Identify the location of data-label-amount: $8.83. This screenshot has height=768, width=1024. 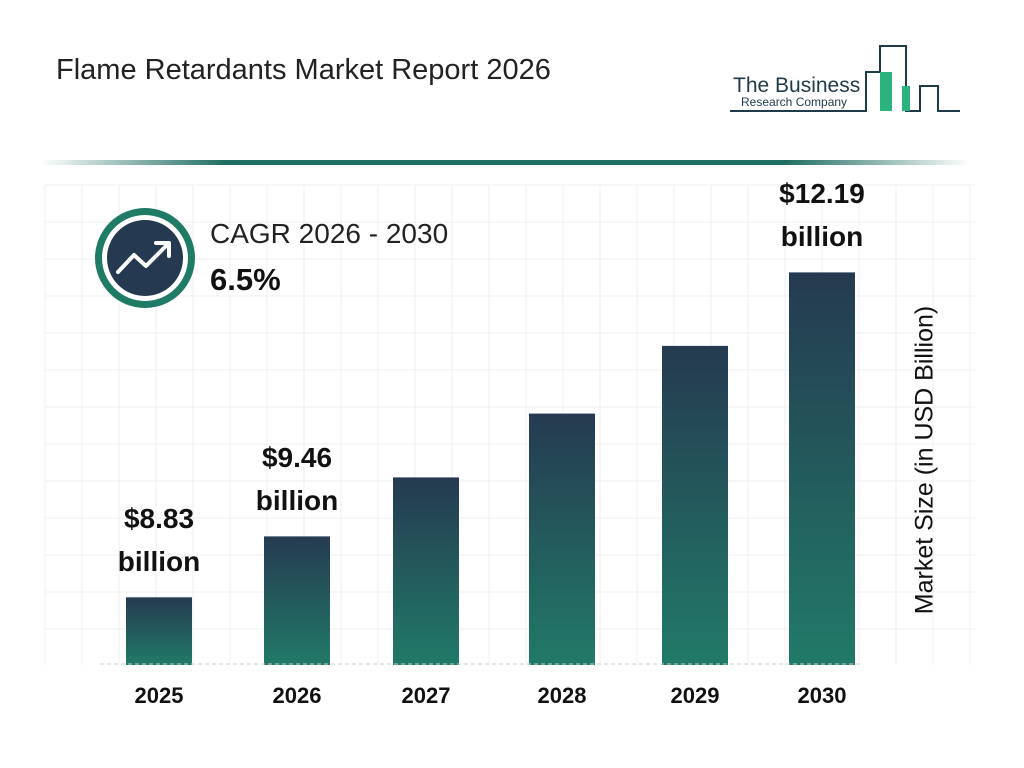
(159, 519).